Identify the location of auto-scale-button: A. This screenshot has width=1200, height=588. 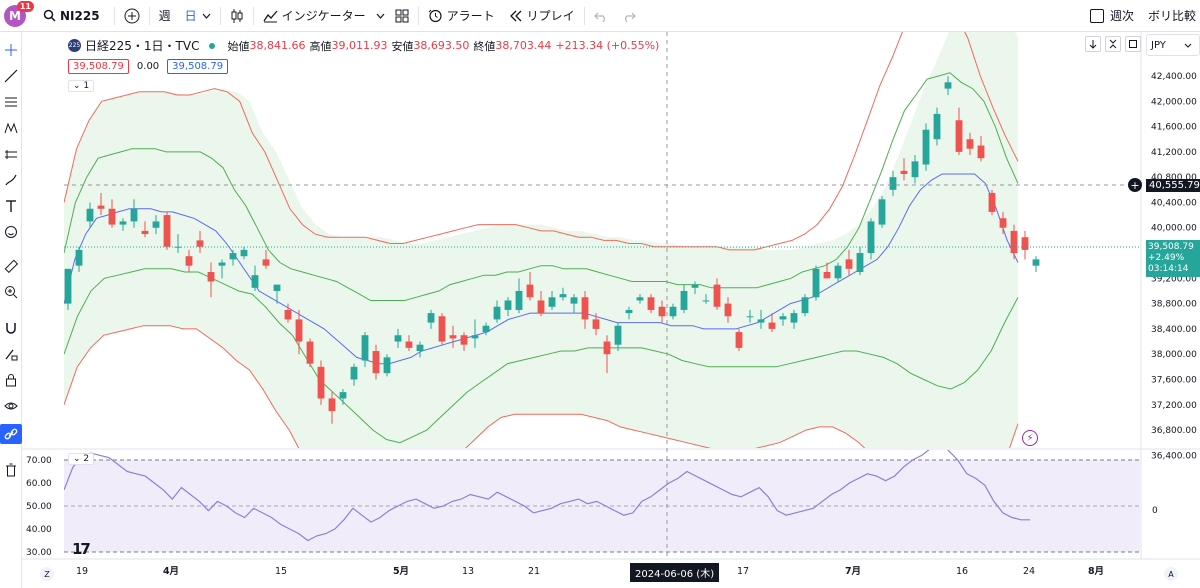
(1171, 574).